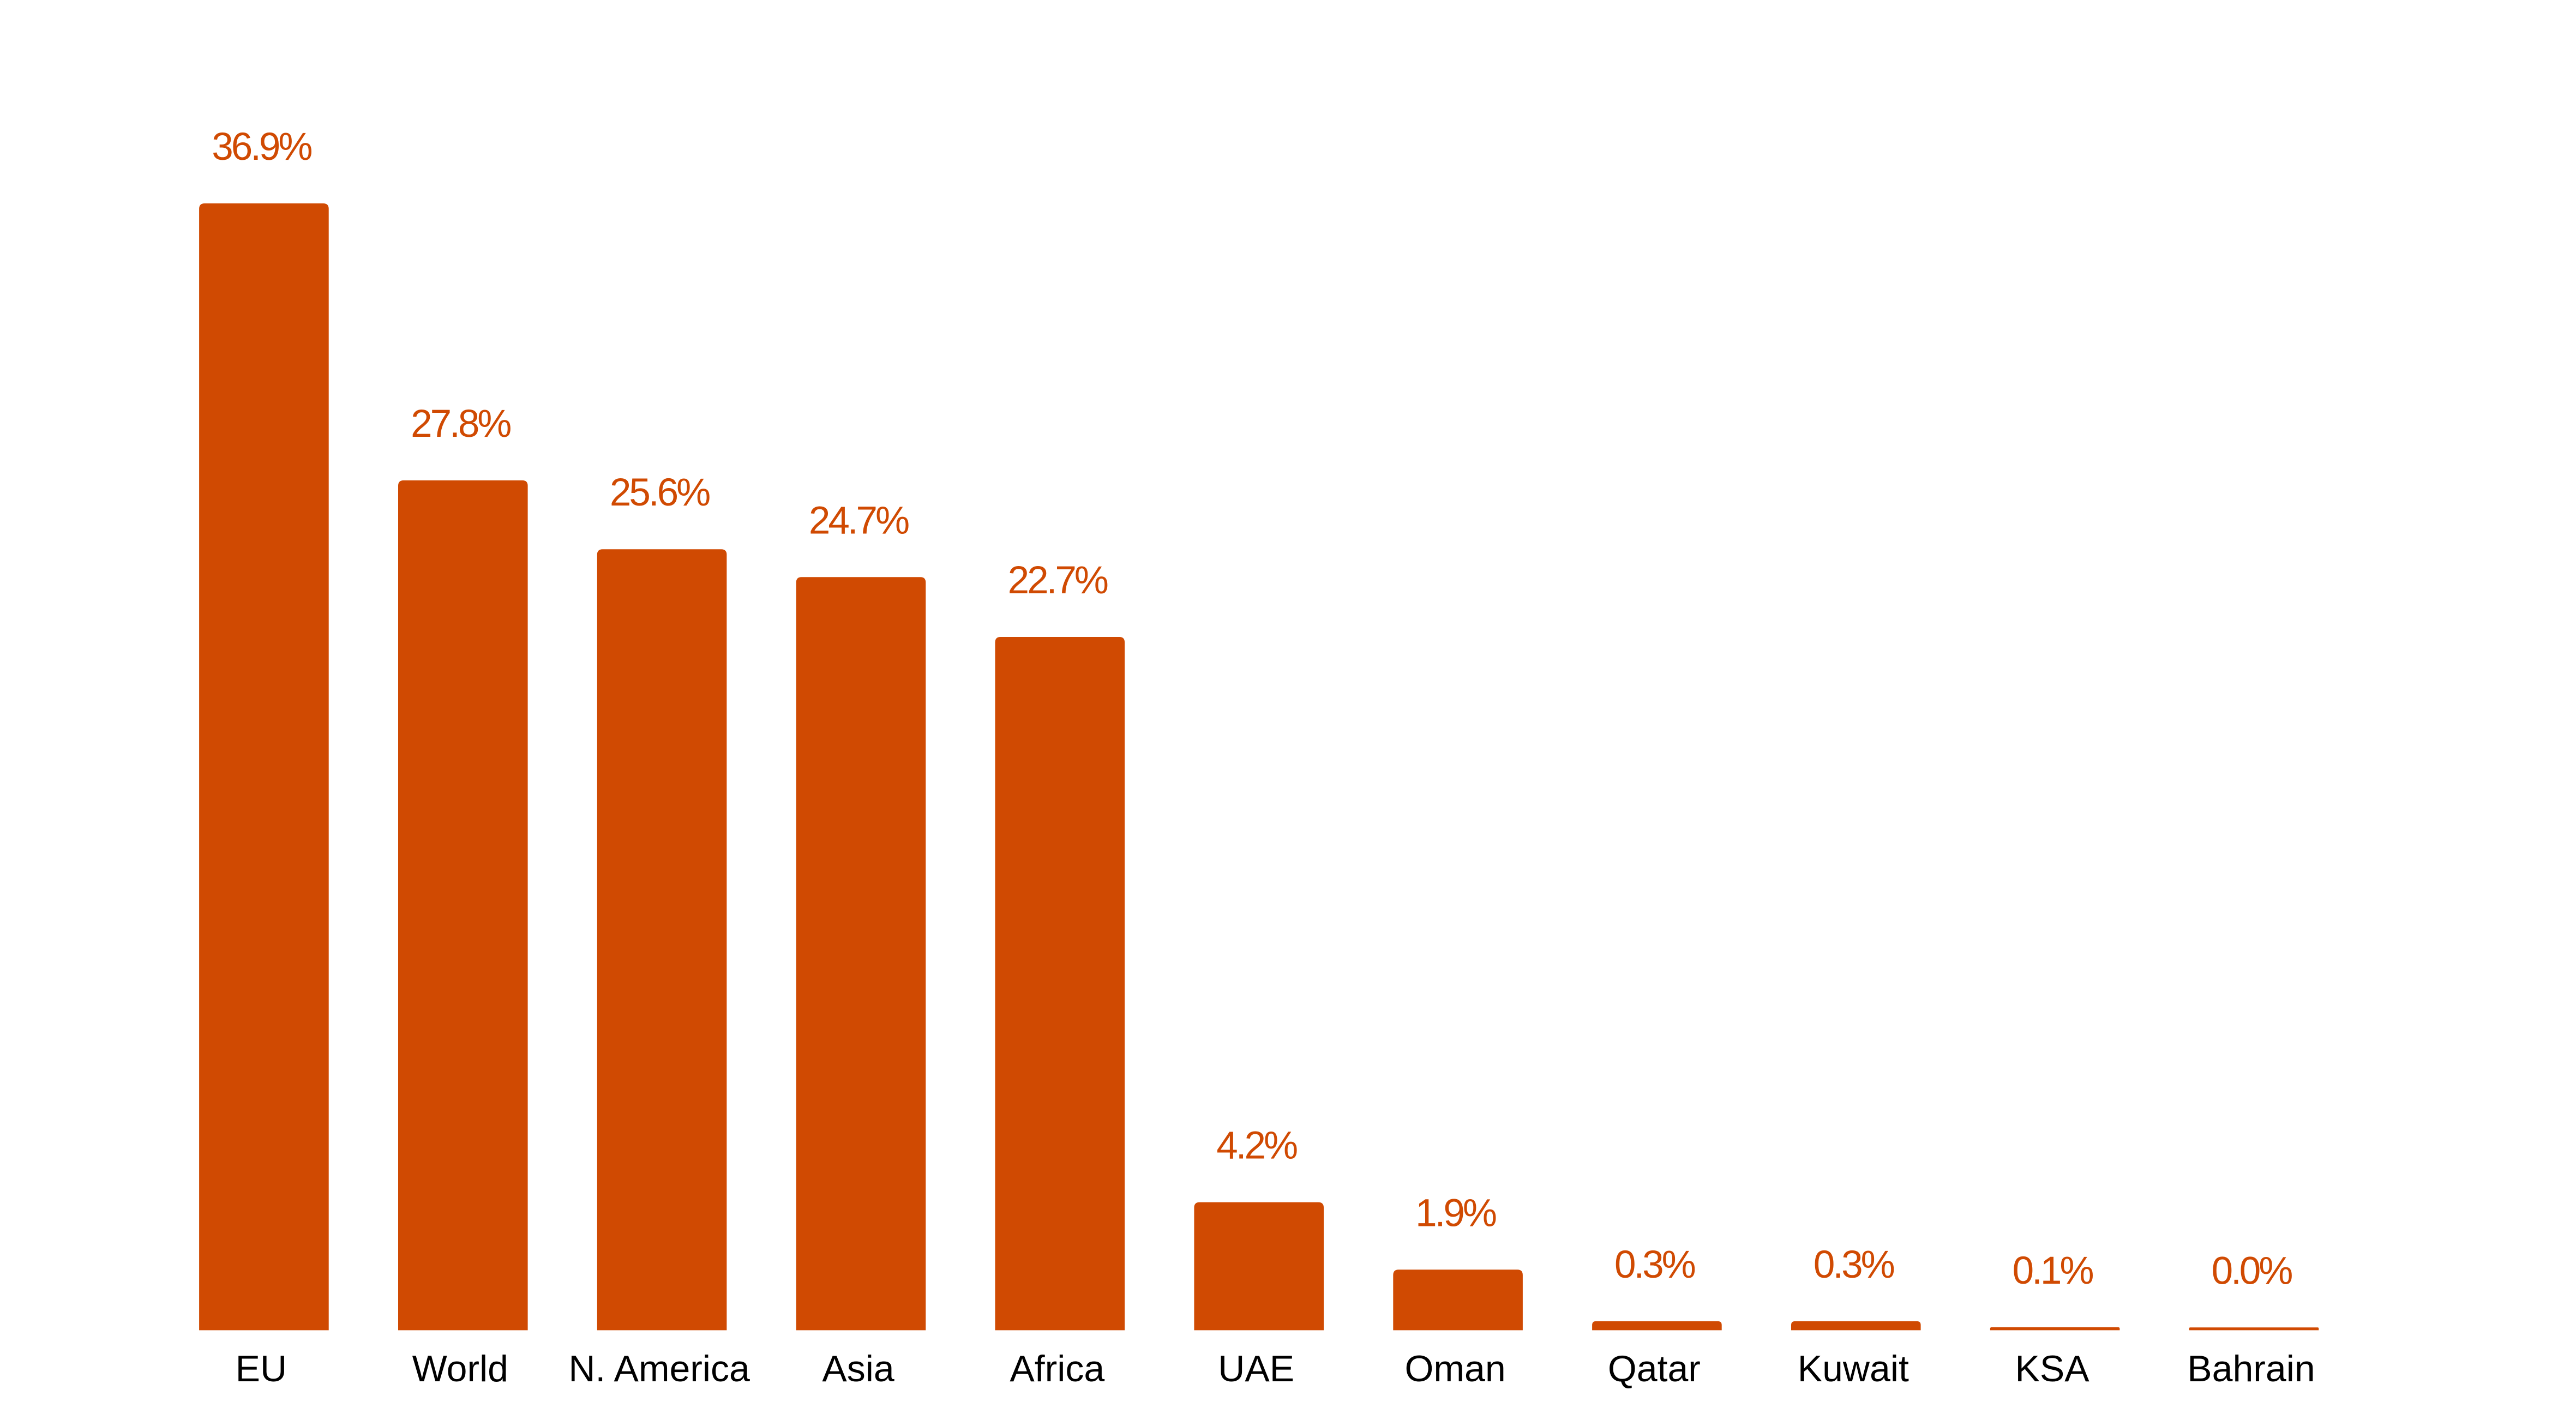  Describe the element at coordinates (660, 492) in the screenshot. I see `svg-text: 25.6%` at that location.